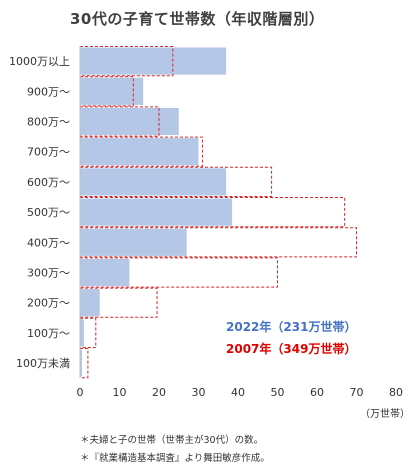 This screenshot has height=471, width=415. What do you see at coordinates (175, 458) in the screenshot?
I see `footnote-2: ＊『就業構造基本調査』より舞田敏彦作成。` at bounding box center [175, 458].